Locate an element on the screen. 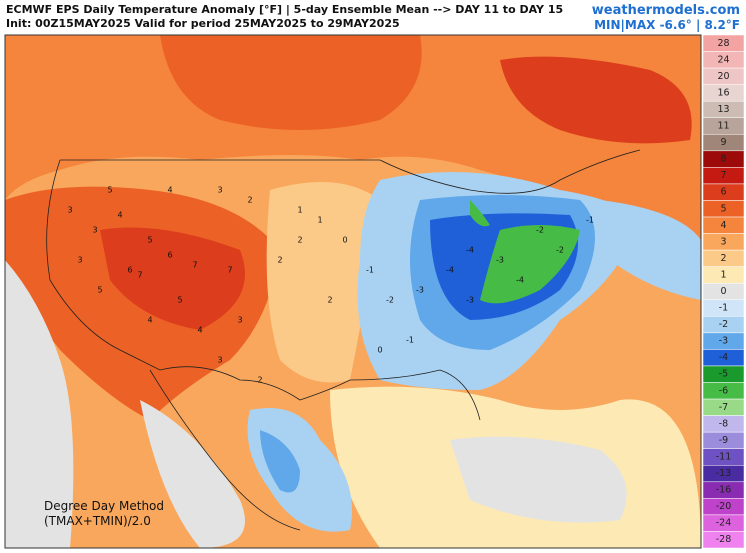 The image size is (746, 553). legend-label: 7 is located at coordinates (723, 175).